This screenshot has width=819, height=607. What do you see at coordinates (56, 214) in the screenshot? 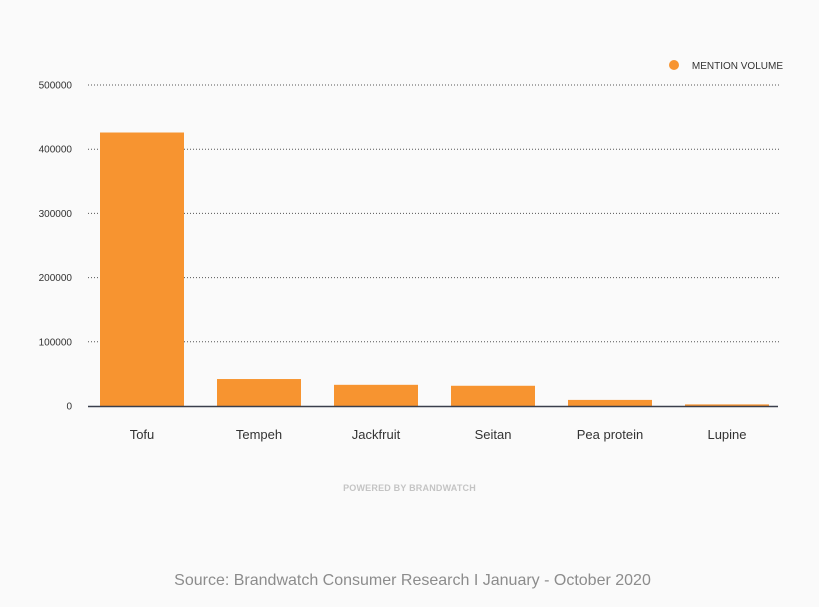
I see `y-tick-label: 300000` at bounding box center [56, 214].